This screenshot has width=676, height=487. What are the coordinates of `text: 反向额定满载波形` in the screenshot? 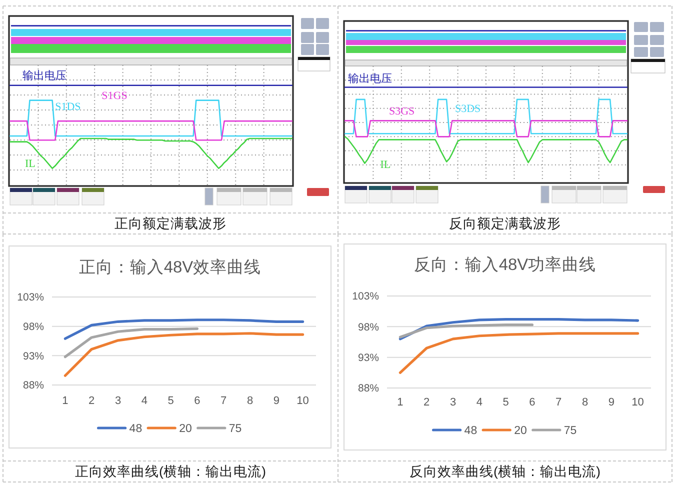 It's located at (505, 223).